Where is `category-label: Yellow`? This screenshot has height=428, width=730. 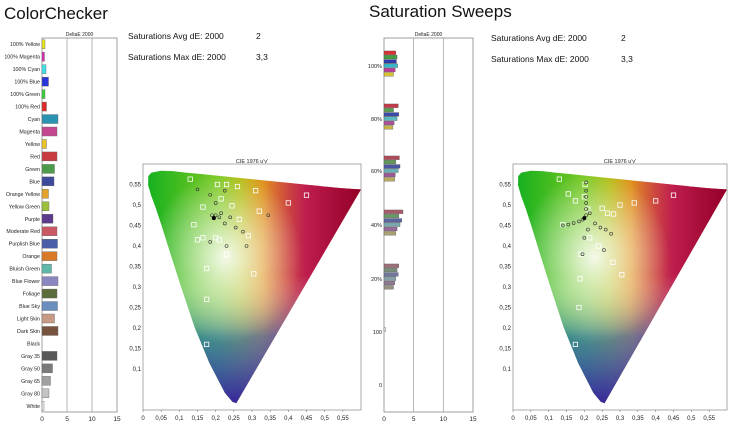
category-label: Yellow is located at coordinates (32, 145).